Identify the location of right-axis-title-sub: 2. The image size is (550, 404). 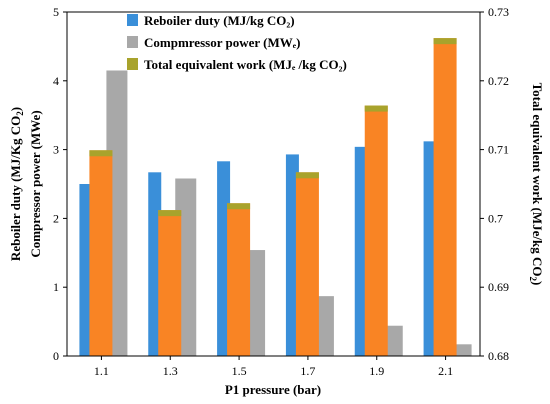
(533, 278).